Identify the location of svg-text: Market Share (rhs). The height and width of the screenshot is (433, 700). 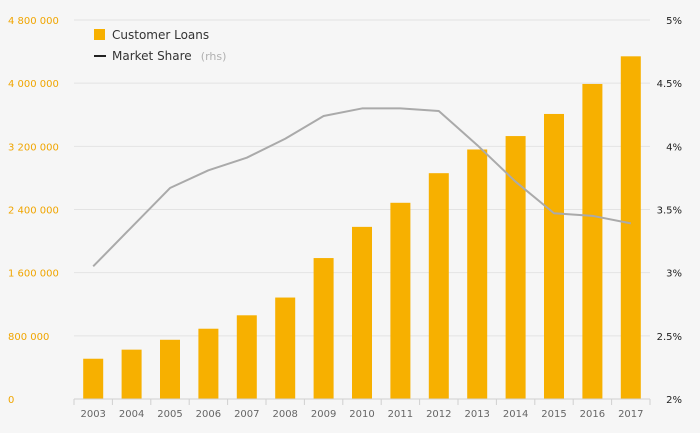
(169, 54).